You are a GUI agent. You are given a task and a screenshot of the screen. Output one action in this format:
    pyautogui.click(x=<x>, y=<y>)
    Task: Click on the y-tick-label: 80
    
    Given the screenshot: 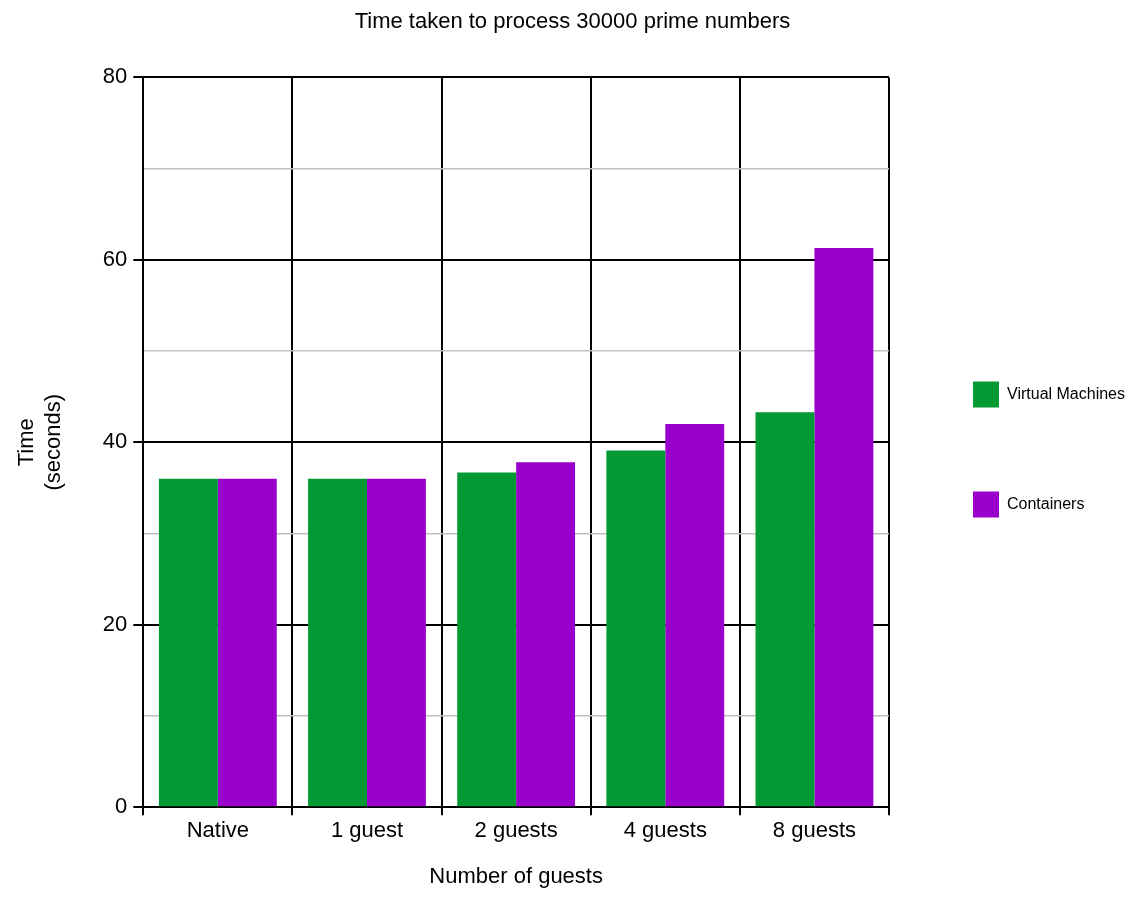 What is the action you would take?
    pyautogui.click(x=115, y=76)
    